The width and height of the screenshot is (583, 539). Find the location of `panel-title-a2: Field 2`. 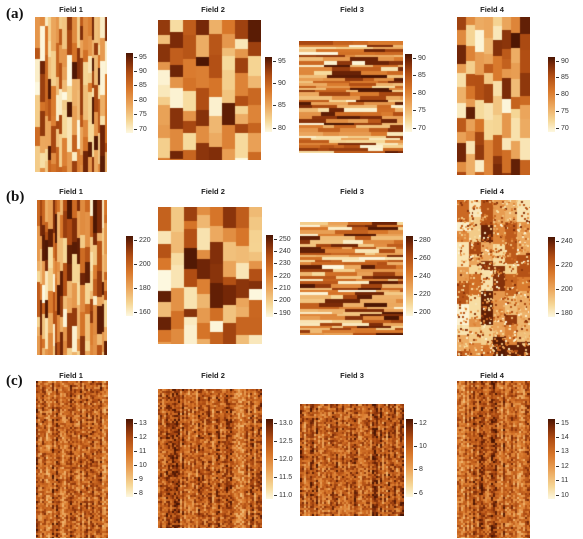

panel-title-a2: Field 2 is located at coordinates (213, 9).